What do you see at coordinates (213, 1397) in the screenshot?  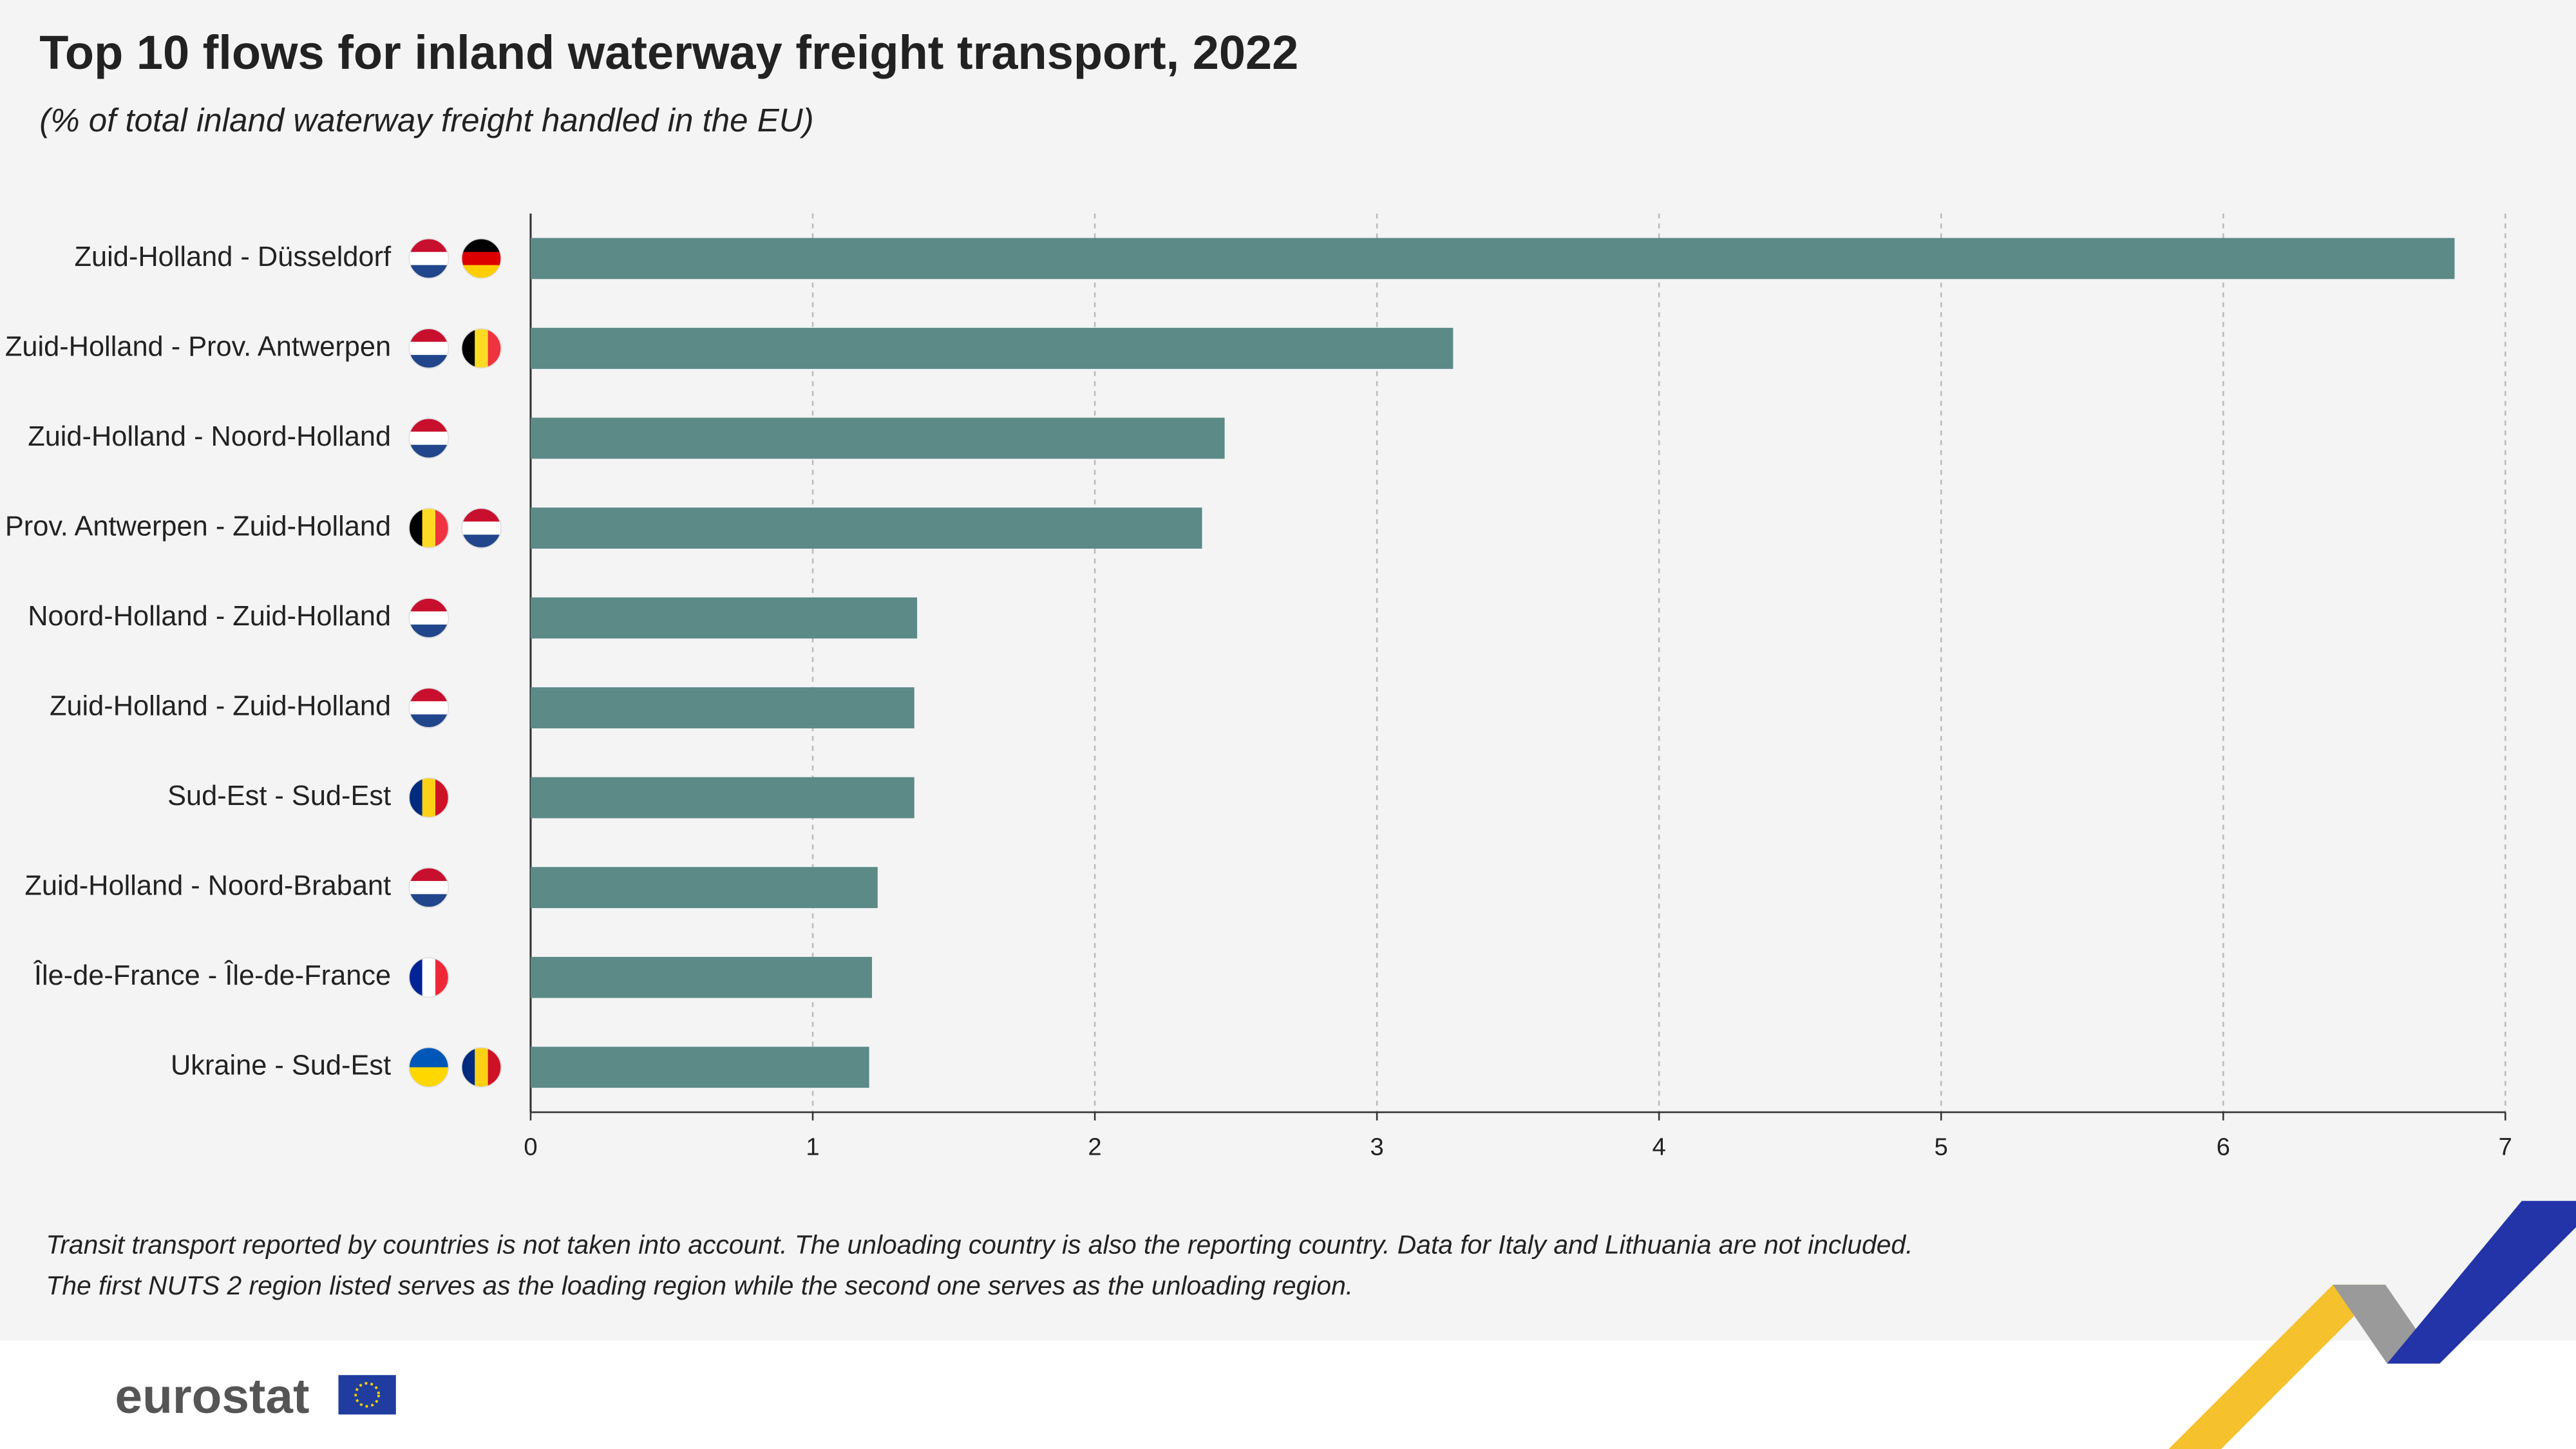 I see `logo-text: eurostat` at bounding box center [213, 1397].